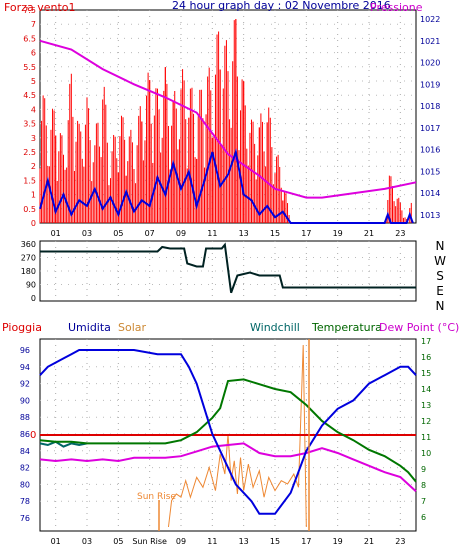 This screenshot has width=466, height=555. What do you see at coordinates (426, 341) in the screenshot?
I see `temperature-tick-label: 17` at bounding box center [426, 341].